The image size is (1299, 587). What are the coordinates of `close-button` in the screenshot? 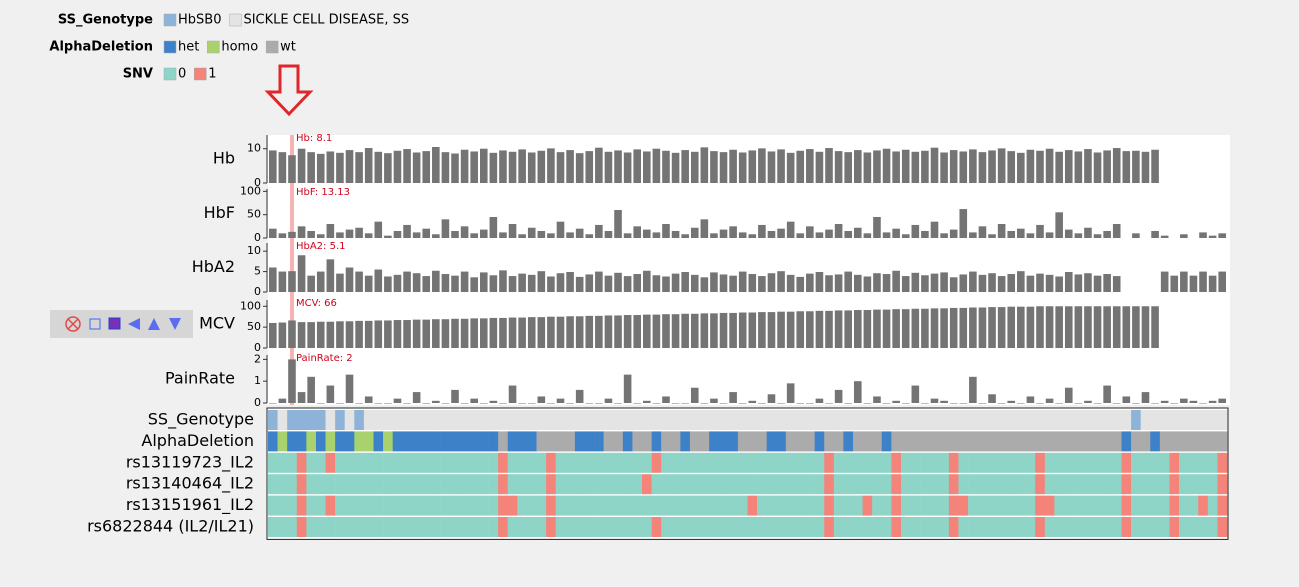 It's located at (73, 324).